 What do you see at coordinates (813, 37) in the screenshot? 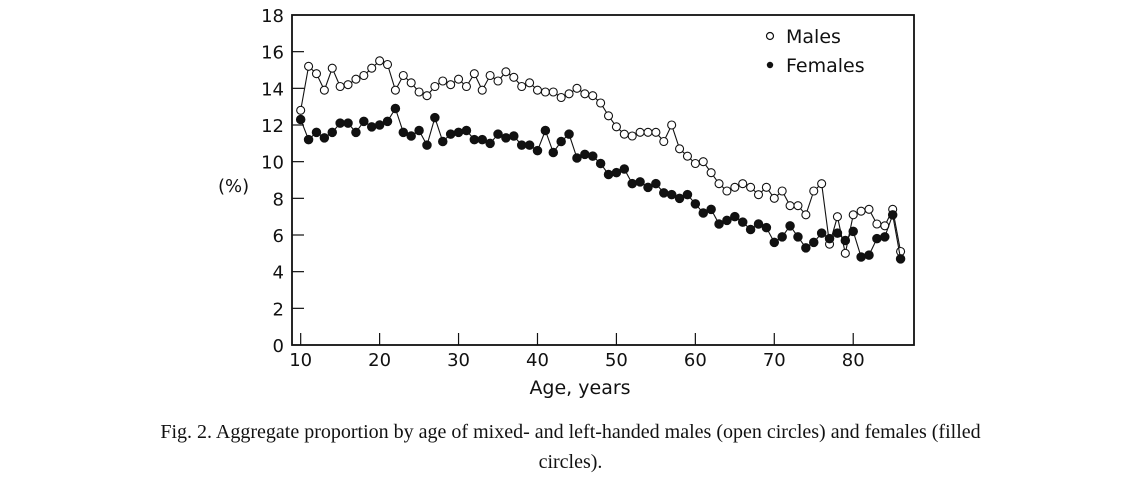
I see `legend-males-label: Males` at bounding box center [813, 37].